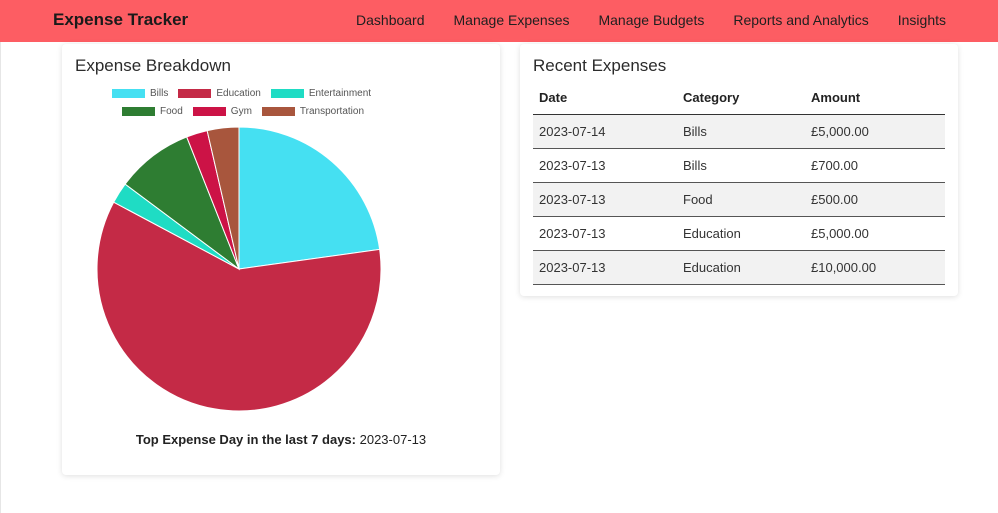  What do you see at coordinates (0, 277) in the screenshot?
I see `page-left-border` at bounding box center [0, 277].